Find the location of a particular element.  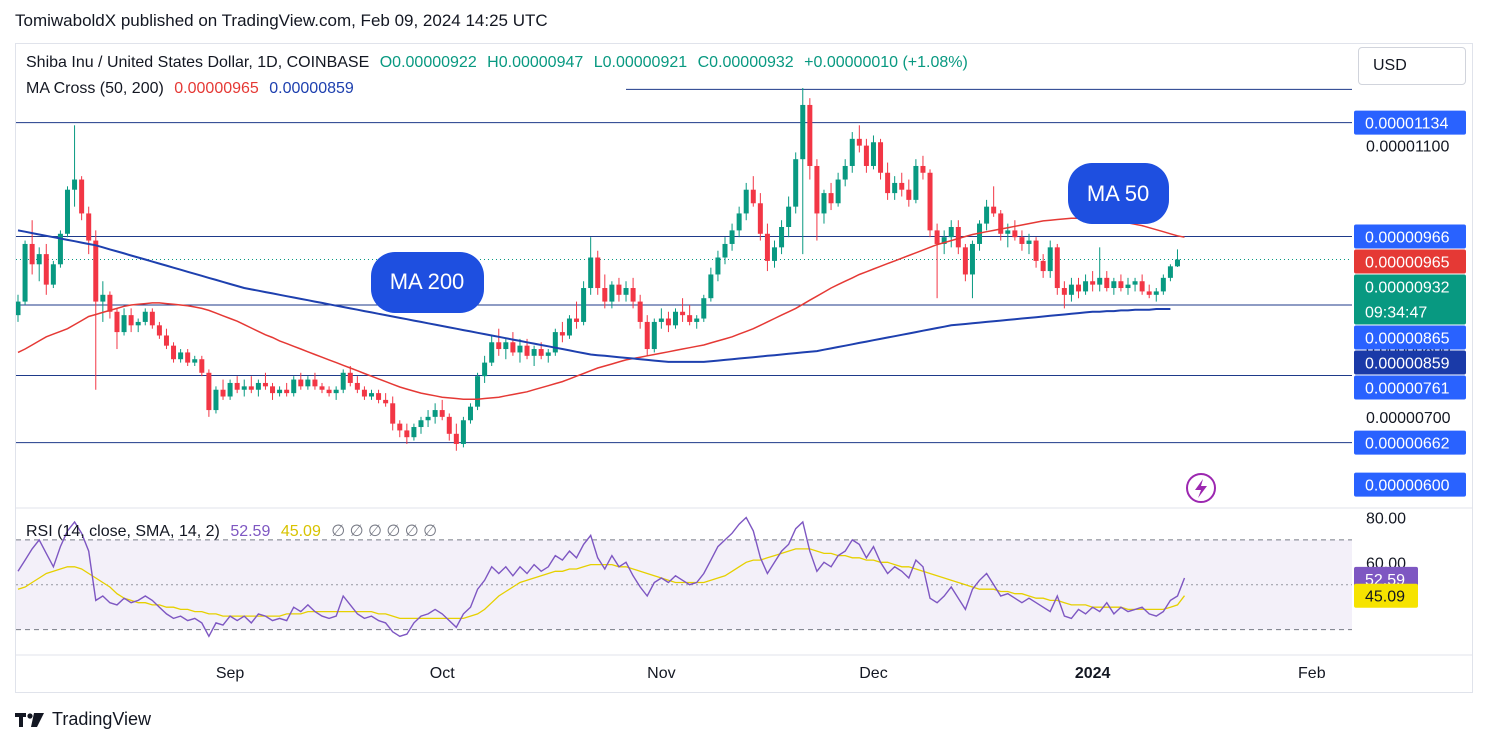

price-badge-label: 0.00000859 is located at coordinates (1407, 363).